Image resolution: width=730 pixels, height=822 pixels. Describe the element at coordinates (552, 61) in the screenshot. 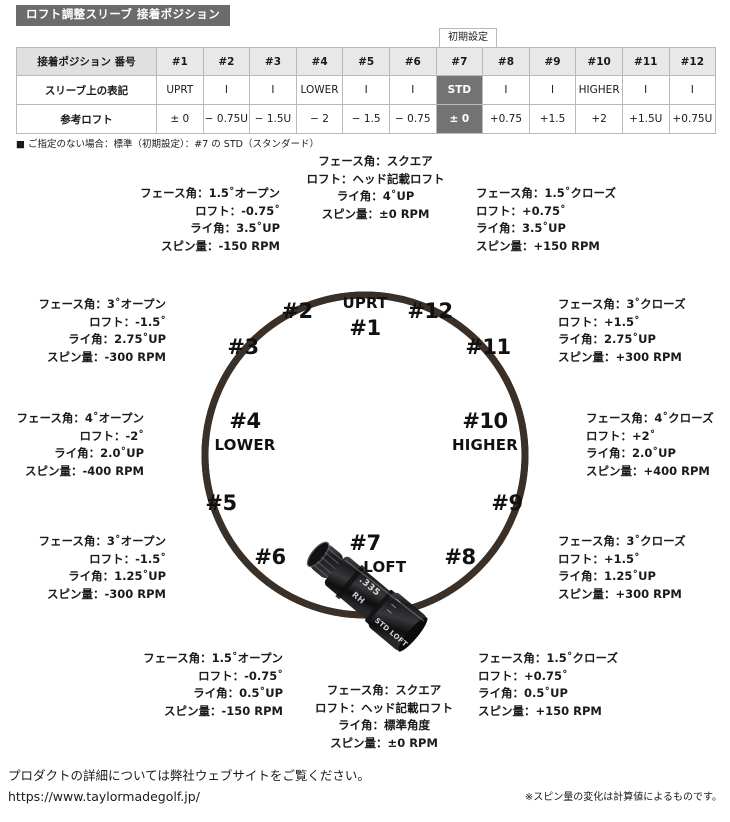

I see `table-cell-position-9: #9` at that location.